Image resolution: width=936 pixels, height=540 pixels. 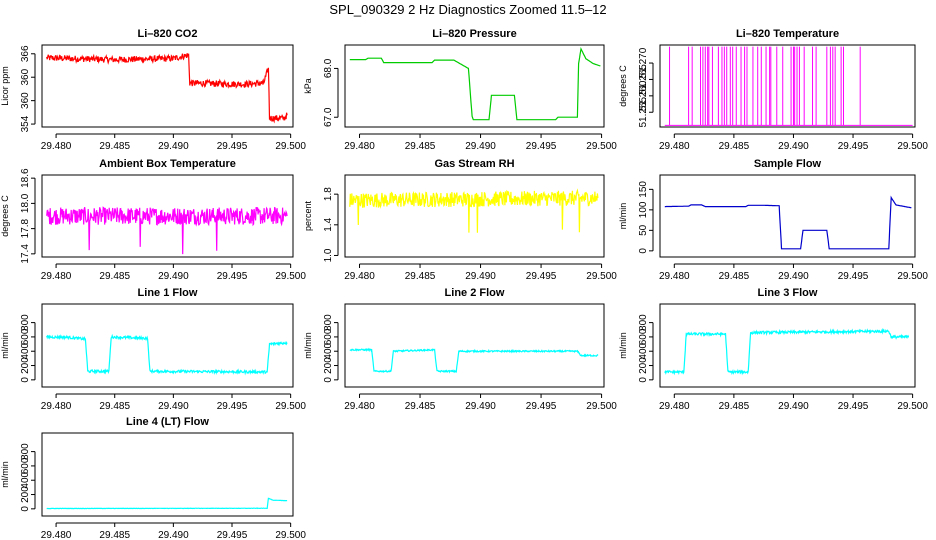 I want to click on panel-title: Line 3 Flow, so click(x=788, y=293).